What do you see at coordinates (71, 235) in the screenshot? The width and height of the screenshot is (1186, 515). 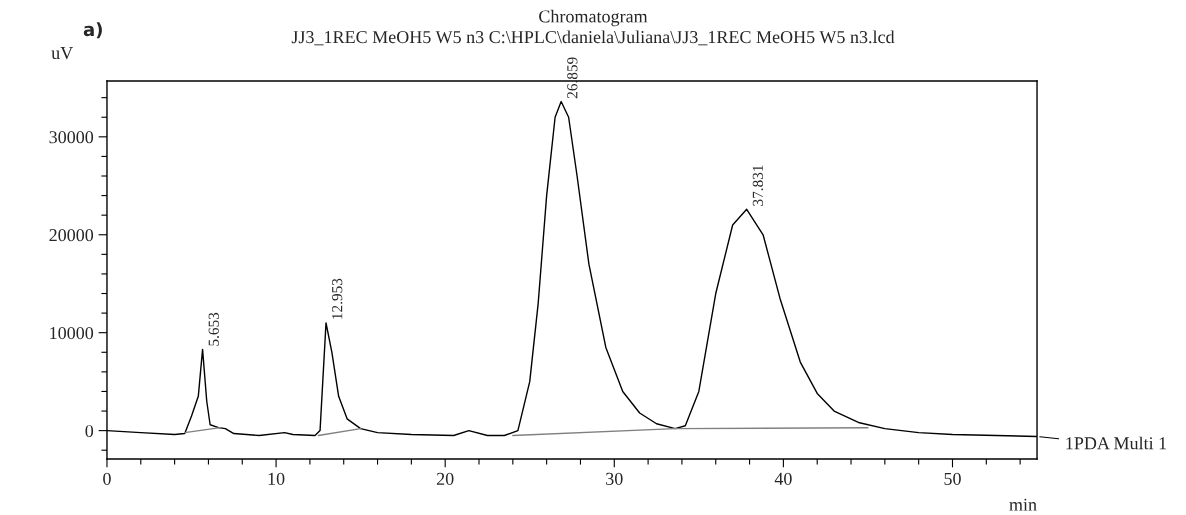 I see `y-tick-label: 20000` at bounding box center [71, 235].